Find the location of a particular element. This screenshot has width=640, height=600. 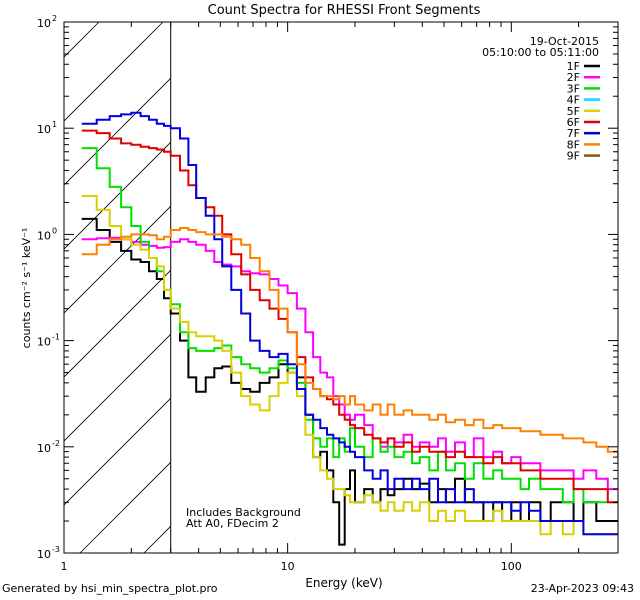

y-tick-exponent: 0 is located at coordinates (54, 230).